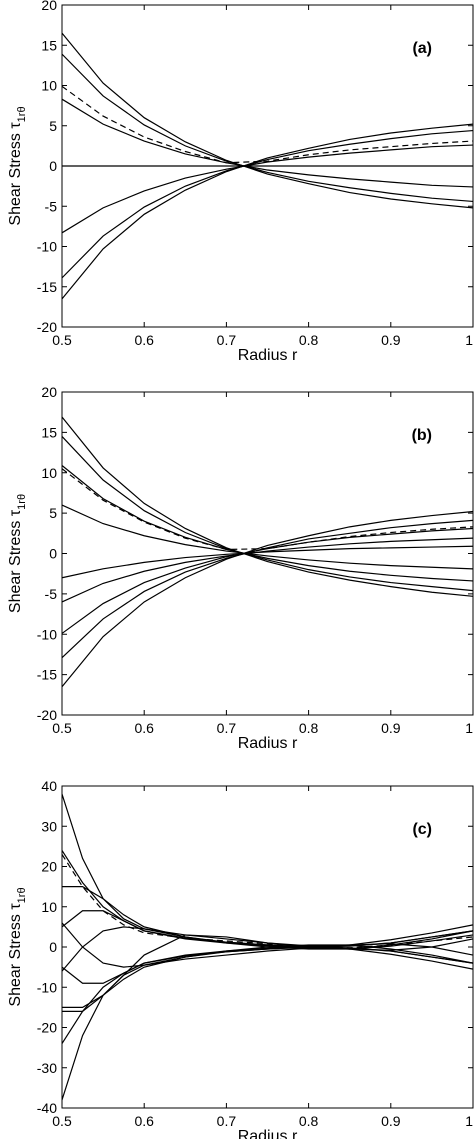 The width and height of the screenshot is (474, 1139). I want to click on y-tick-label: -30, so click(47, 1068).